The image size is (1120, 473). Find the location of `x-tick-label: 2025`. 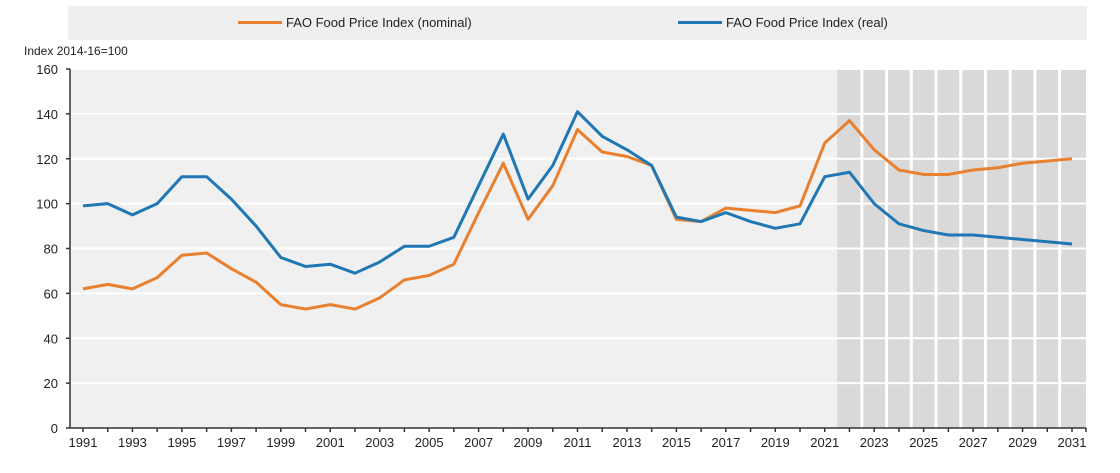

x-tick-label: 2025 is located at coordinates (923, 442).